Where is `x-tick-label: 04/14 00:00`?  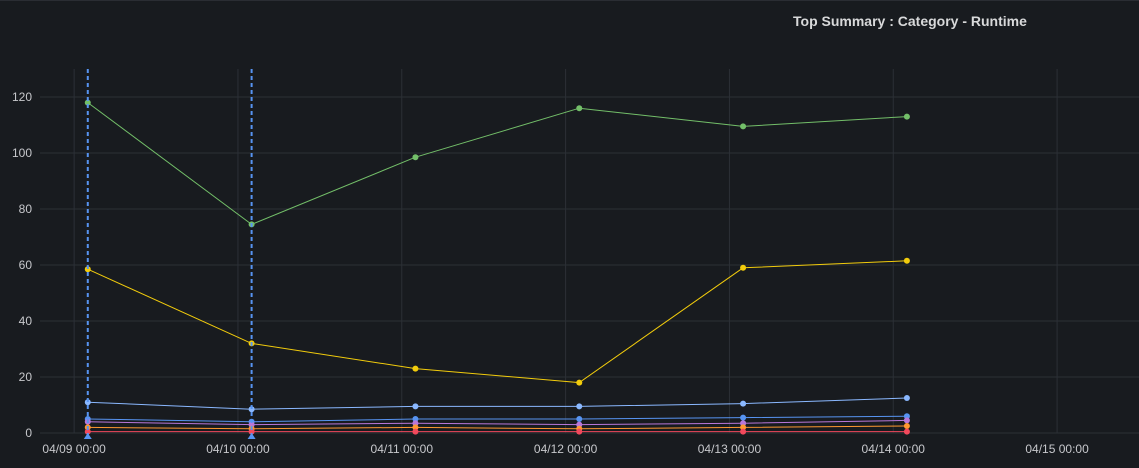
x-tick-label: 04/14 00:00 is located at coordinates (894, 449).